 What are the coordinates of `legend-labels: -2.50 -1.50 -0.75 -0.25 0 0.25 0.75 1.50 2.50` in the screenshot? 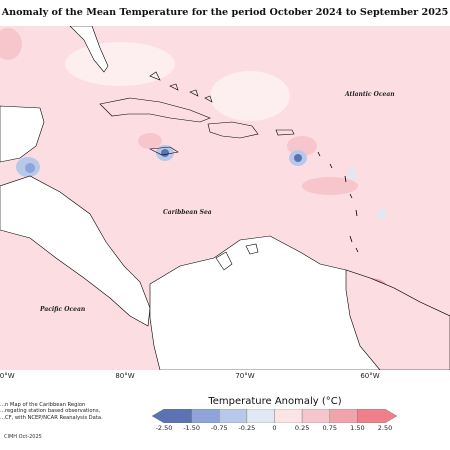 It's located at (275, 429).